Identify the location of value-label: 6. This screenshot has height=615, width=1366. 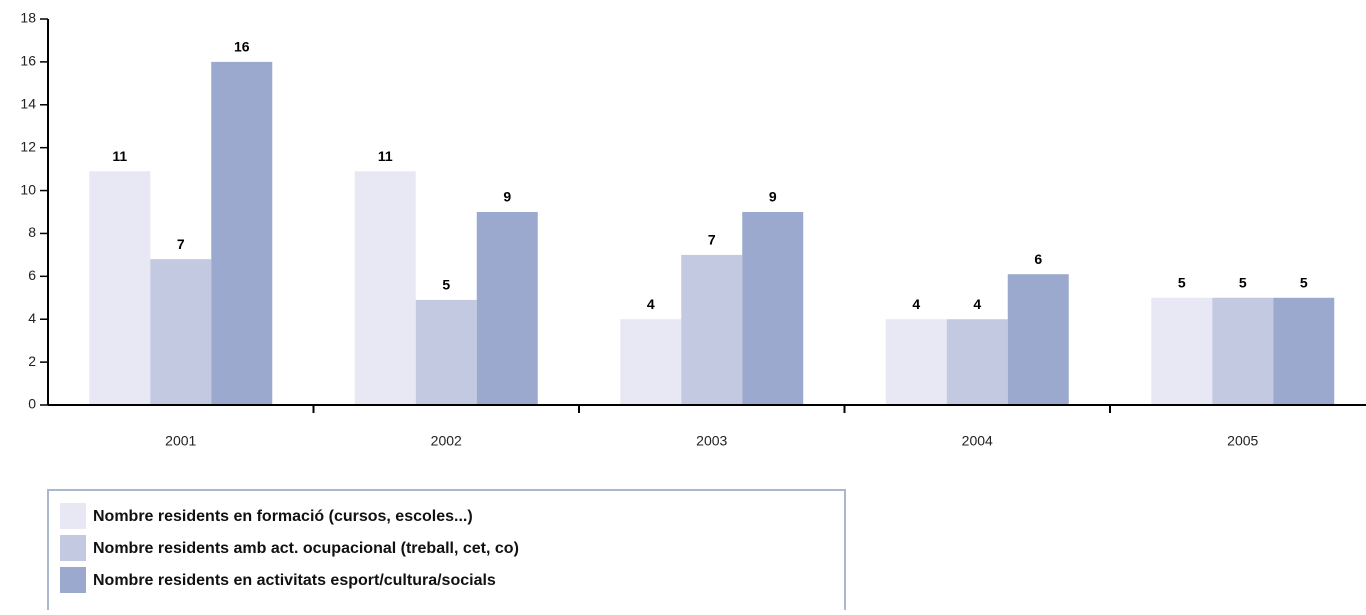
(1038, 259).